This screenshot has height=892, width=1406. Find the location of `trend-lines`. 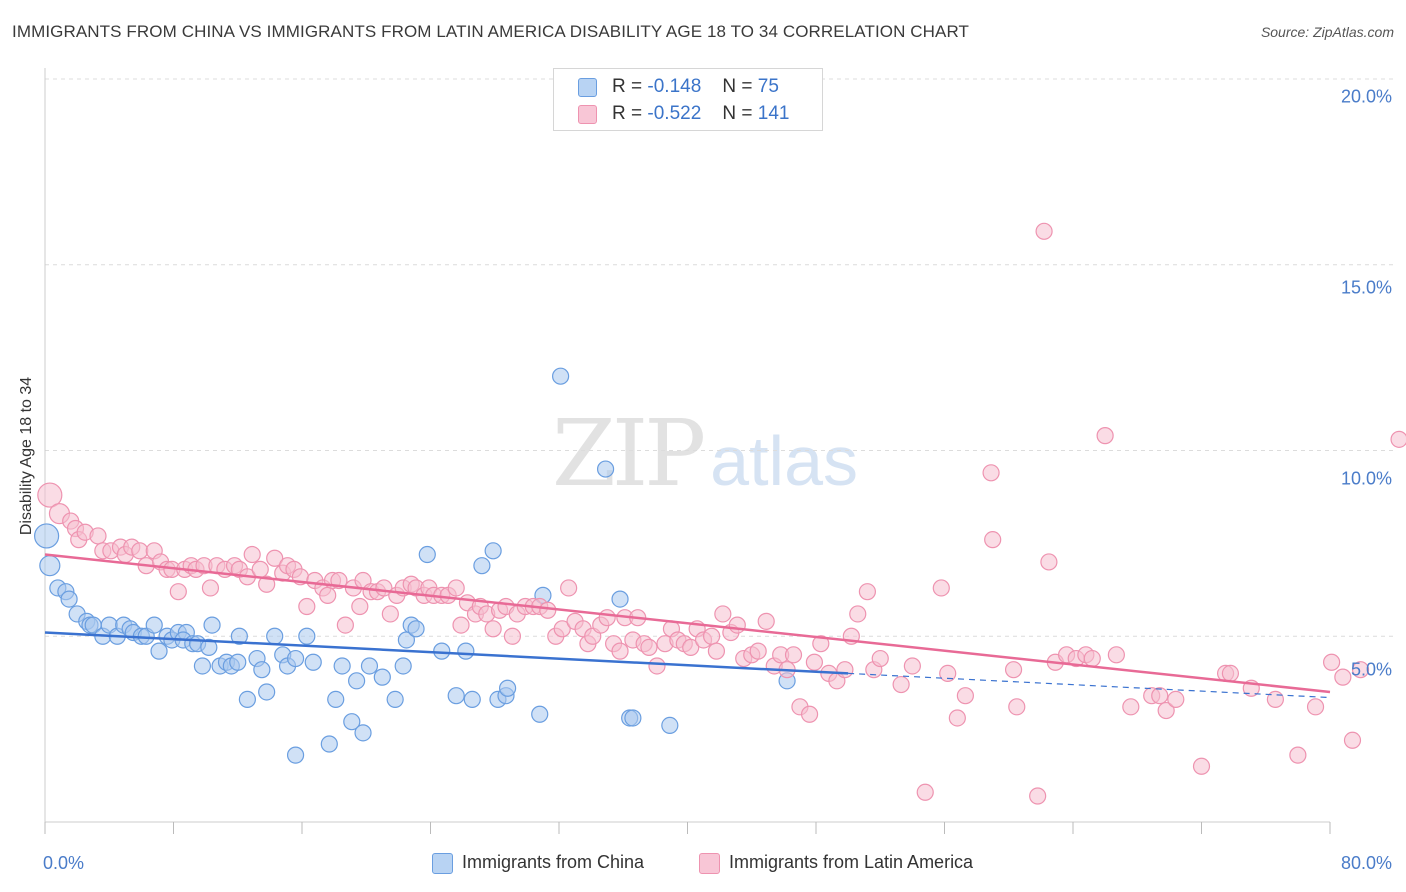

trend-lines is located at coordinates (687, 626).